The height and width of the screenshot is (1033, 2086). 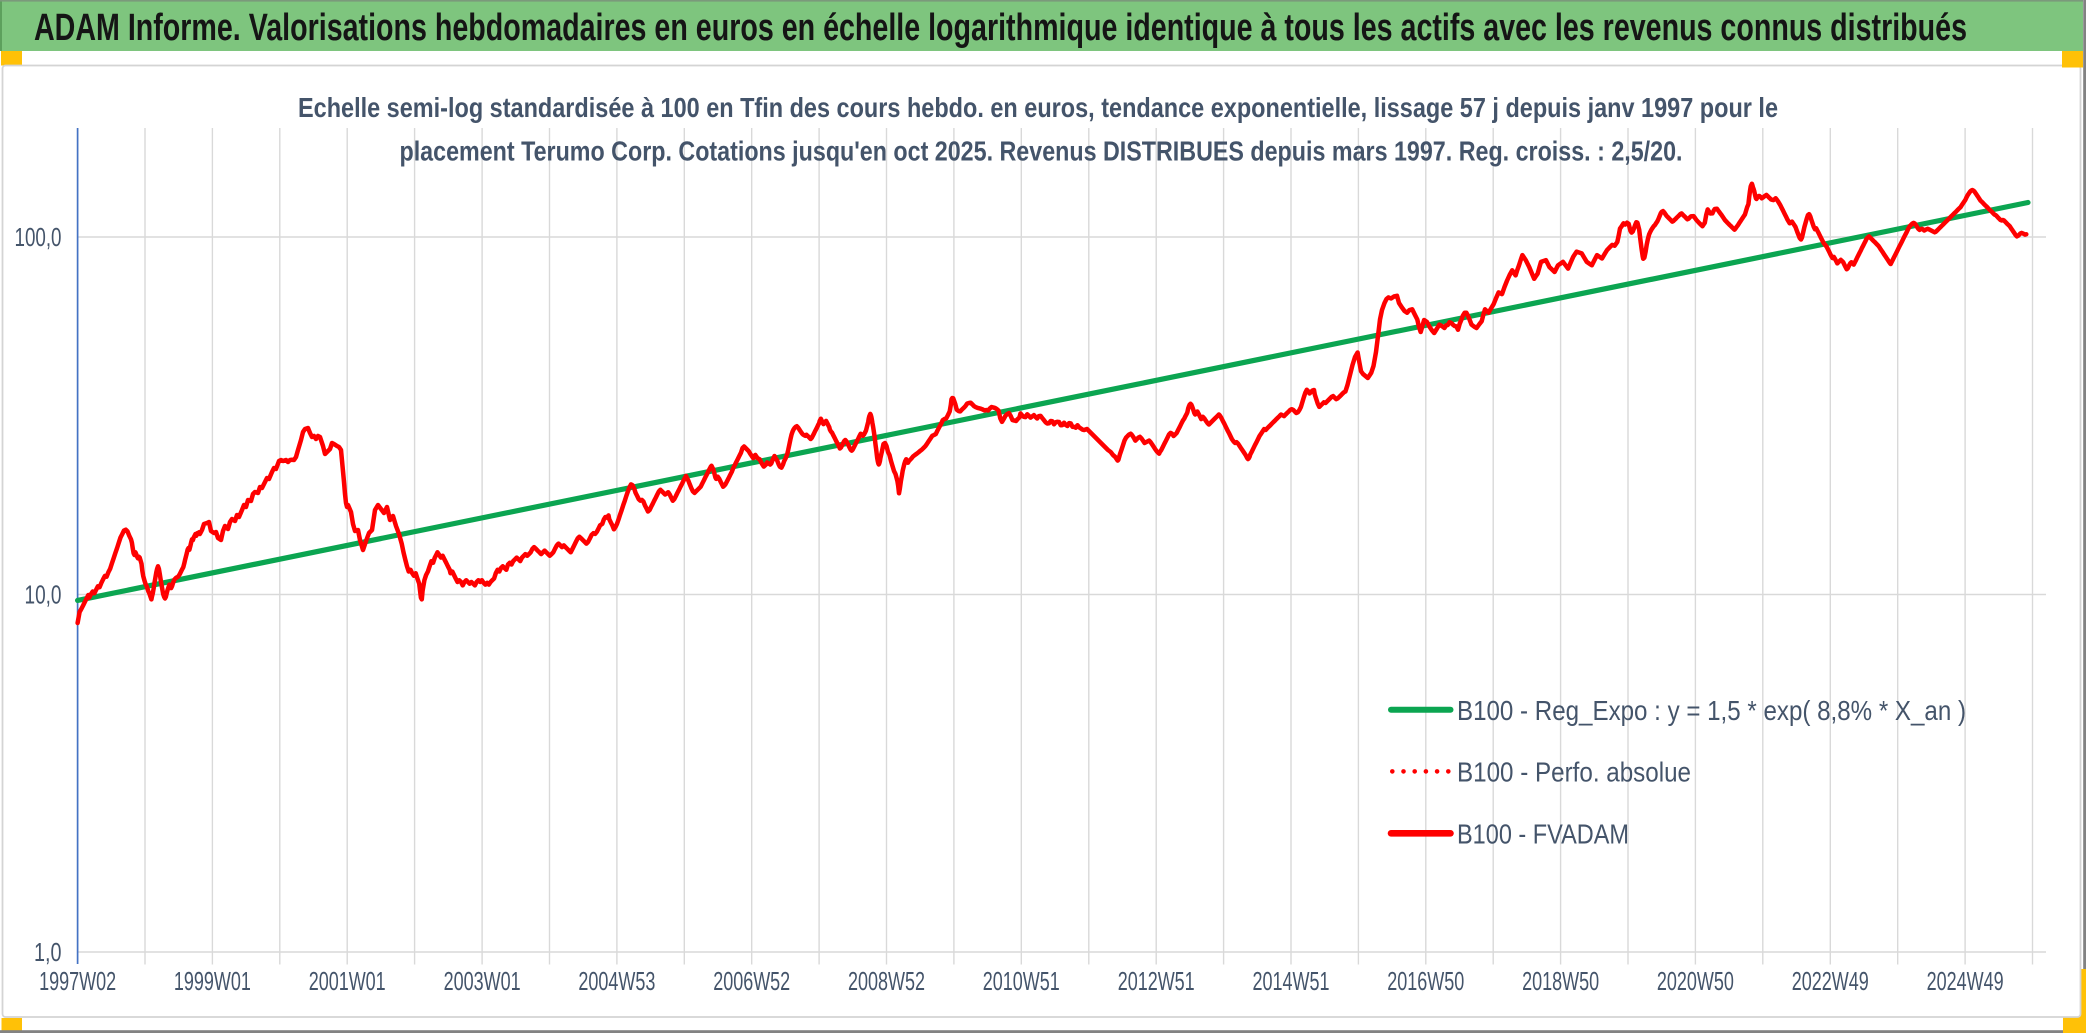 What do you see at coordinates (1560, 981) in the screenshot?
I see `svg-text: 2018W50` at bounding box center [1560, 981].